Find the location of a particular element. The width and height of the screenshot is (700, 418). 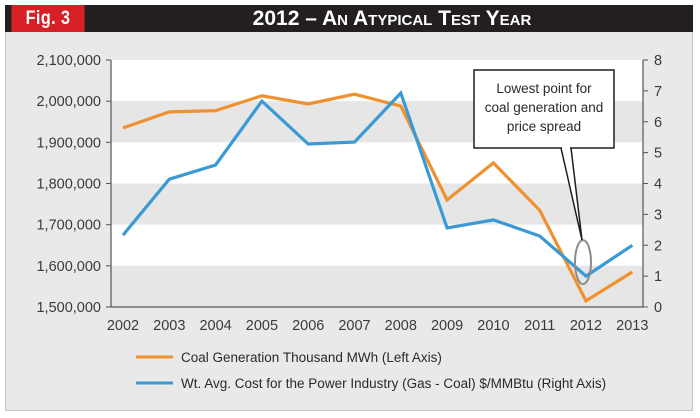

x-tick-label: 2006 is located at coordinates (308, 326).